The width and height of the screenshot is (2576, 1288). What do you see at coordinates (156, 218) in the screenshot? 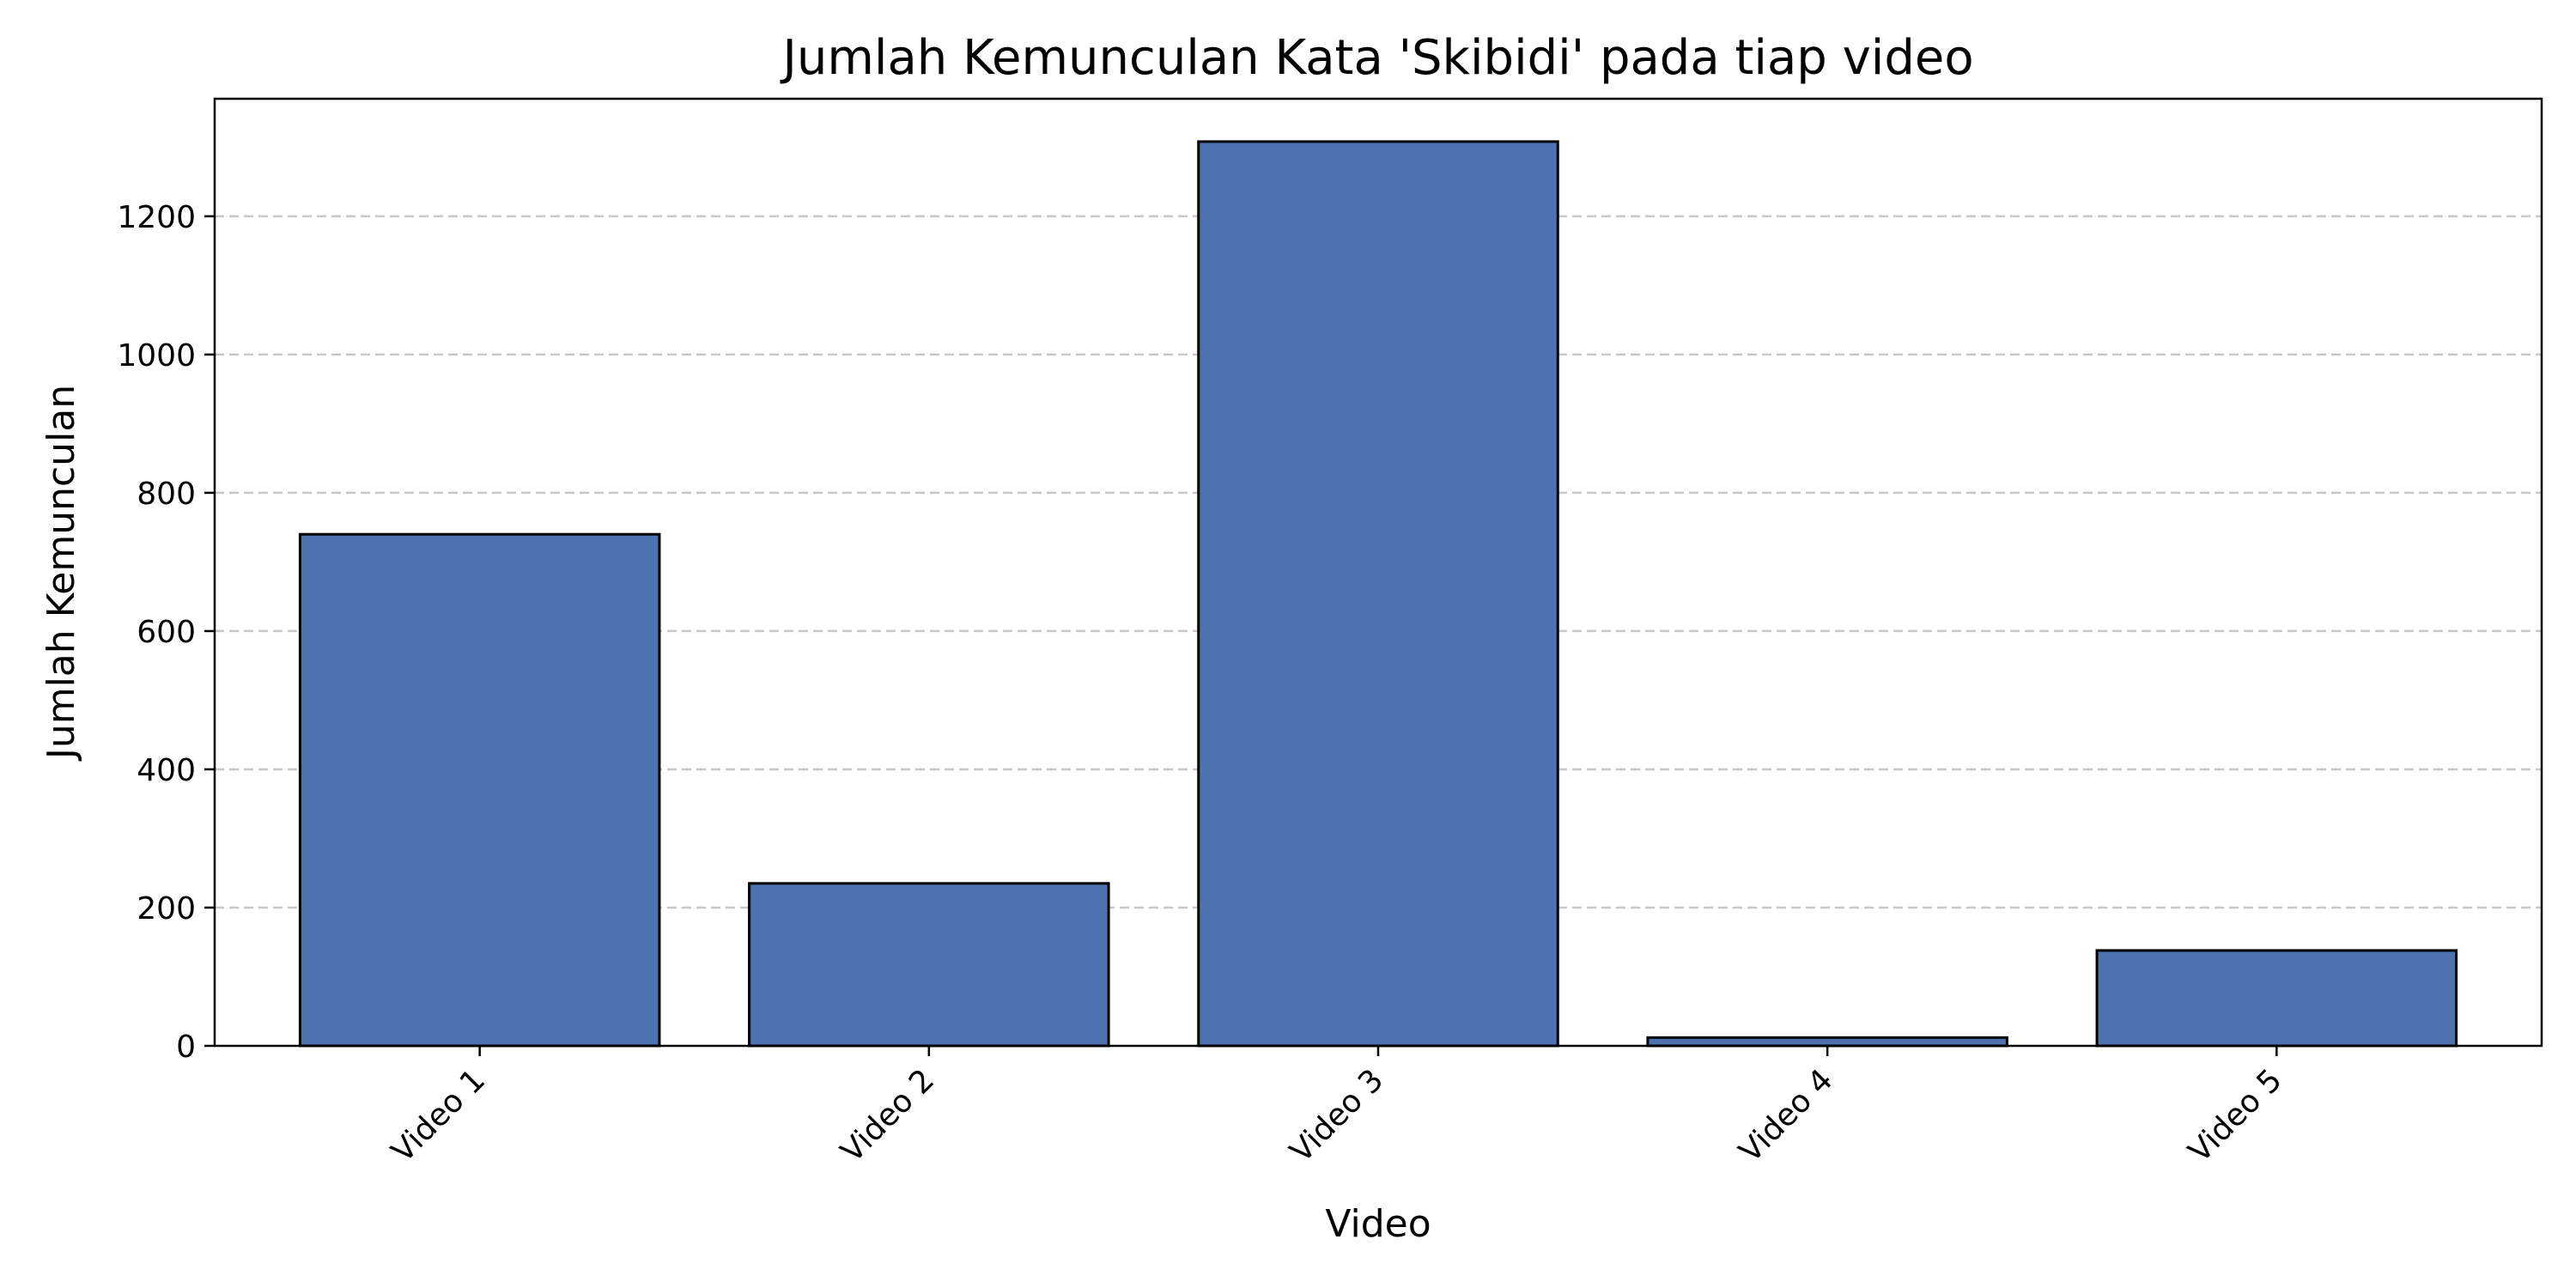
I see `y-tick-label: 1200` at bounding box center [156, 218].